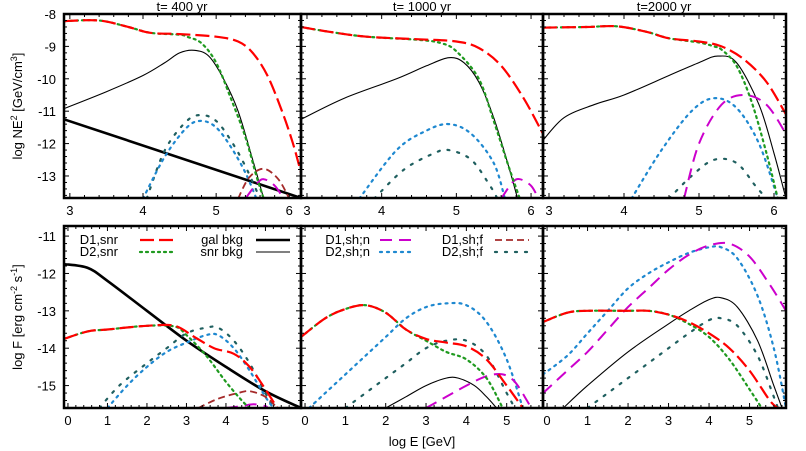 This screenshot has width=806, height=451. I want to click on y-tick-label: -10, so click(46, 79).